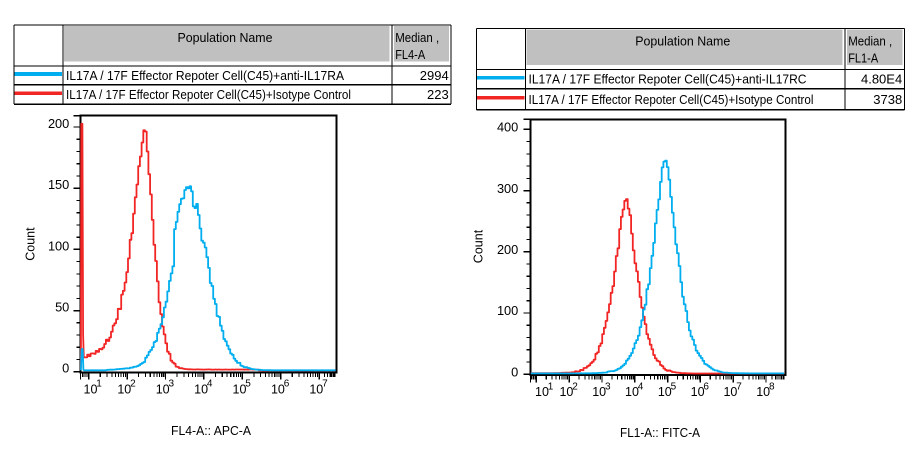 The image size is (916, 452). What do you see at coordinates (62, 307) in the screenshot?
I see `svg-text: 50` at bounding box center [62, 307].